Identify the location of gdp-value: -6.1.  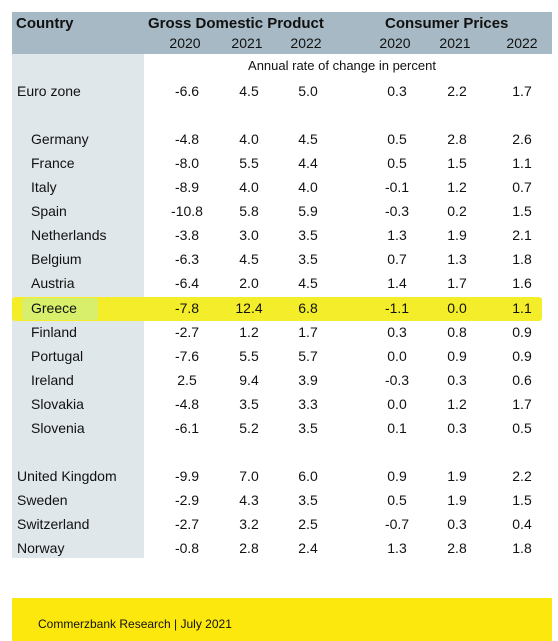
(187, 428).